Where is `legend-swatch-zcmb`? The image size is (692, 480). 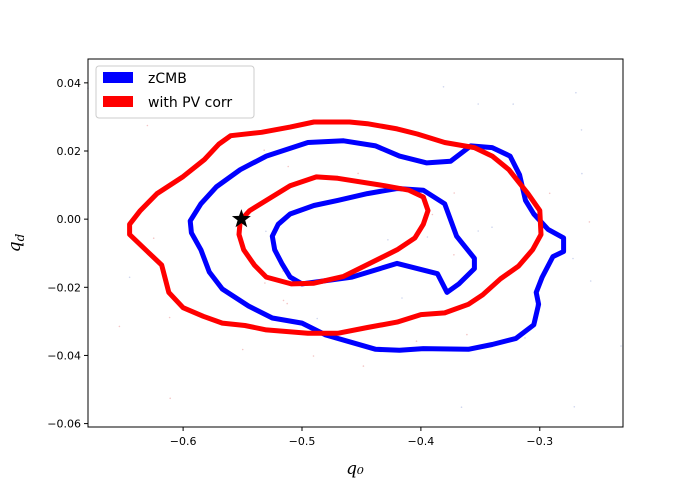 legend-swatch-zcmb is located at coordinates (118, 77).